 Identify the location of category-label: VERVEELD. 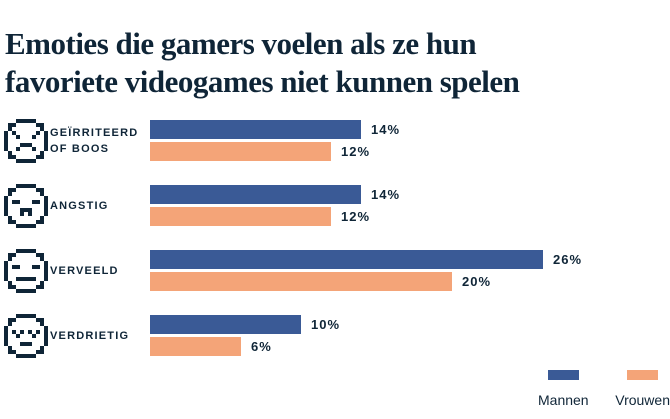
(99, 270).